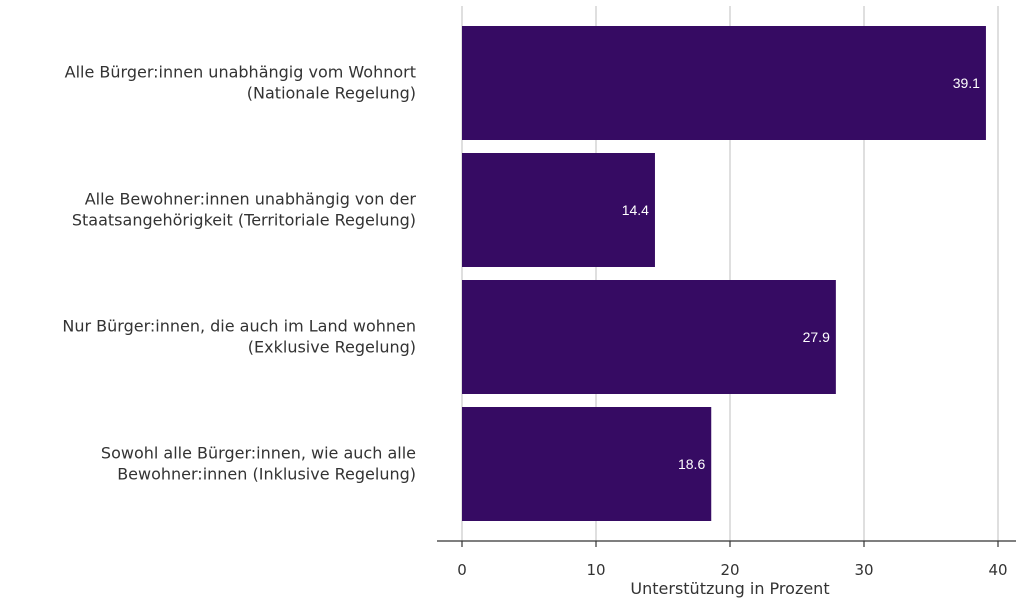 Image resolution: width=1024 pixels, height=605 pixels. I want to click on category-label: (Nationale Regelung), so click(331, 93).